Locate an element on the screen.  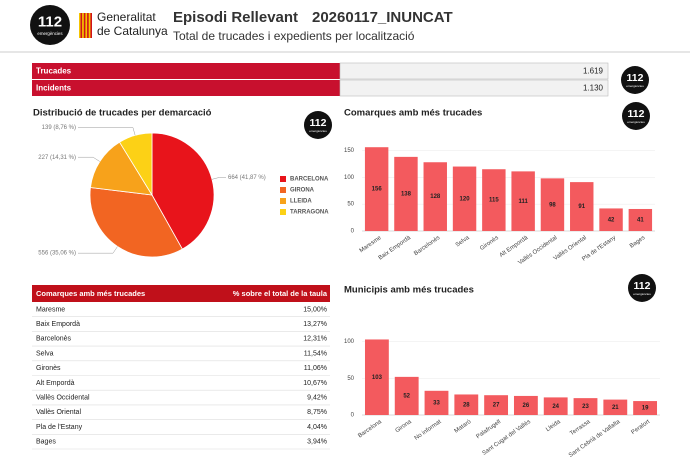
table-cell: Alt Empordà is located at coordinates (55, 383).